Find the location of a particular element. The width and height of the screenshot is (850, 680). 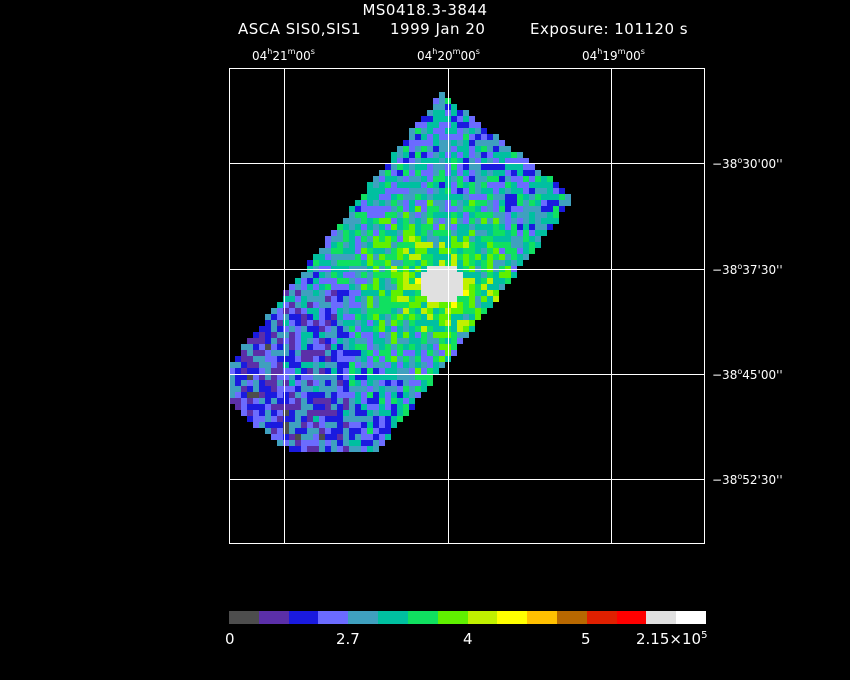

colorbar-swatch is located at coordinates (303, 617).